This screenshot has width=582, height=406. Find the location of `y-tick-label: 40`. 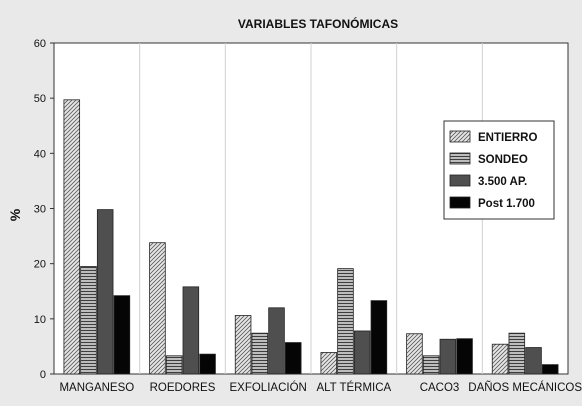

y-tick-label: 40 is located at coordinates (40, 154).